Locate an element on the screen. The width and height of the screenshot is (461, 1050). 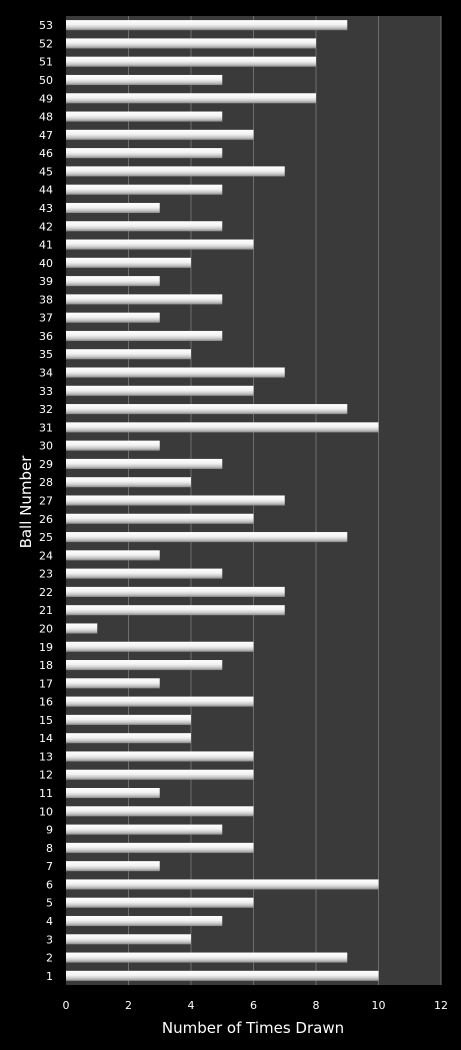
y-tick-label: 40 is located at coordinates (46, 263).